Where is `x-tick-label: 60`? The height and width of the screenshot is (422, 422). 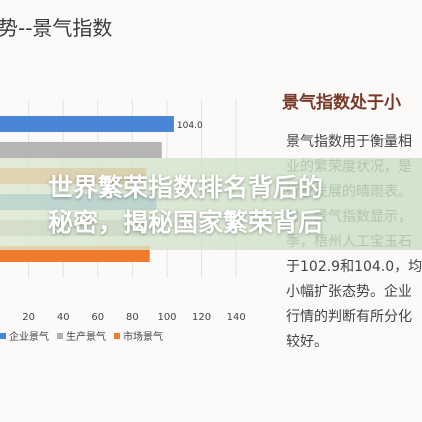
x-tick-label: 60 is located at coordinates (97, 316).